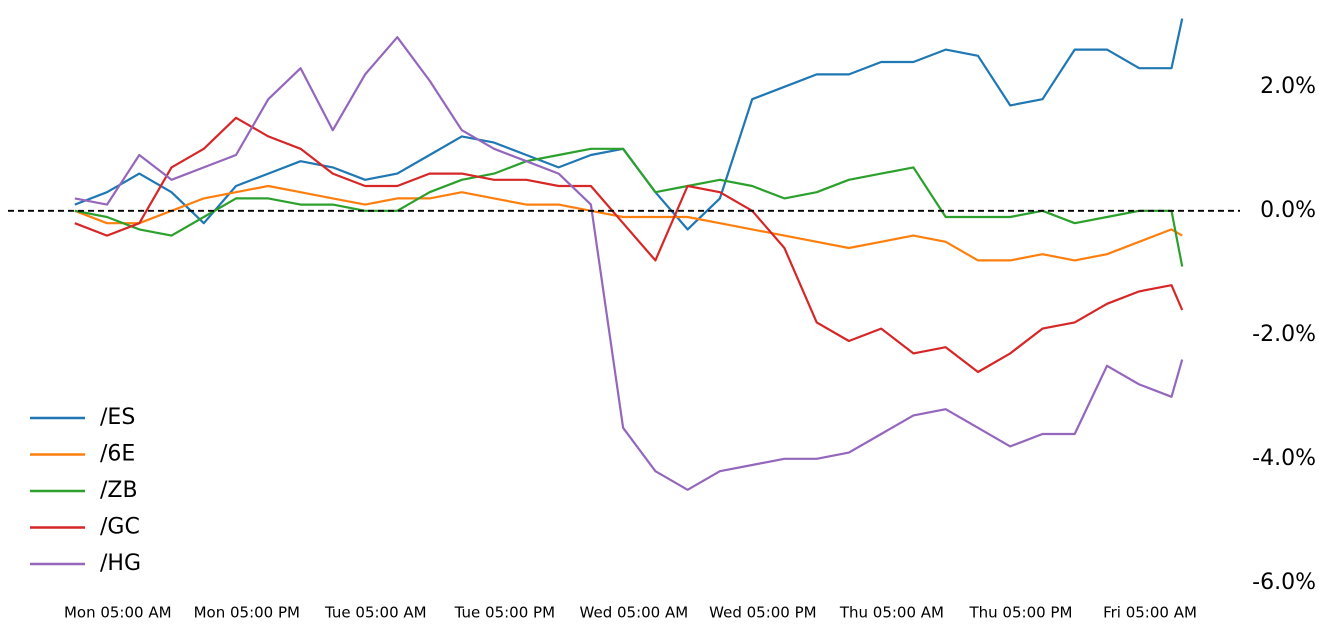 The height and width of the screenshot is (627, 1318). I want to click on y-tick-label: 2.0%, so click(1288, 86).